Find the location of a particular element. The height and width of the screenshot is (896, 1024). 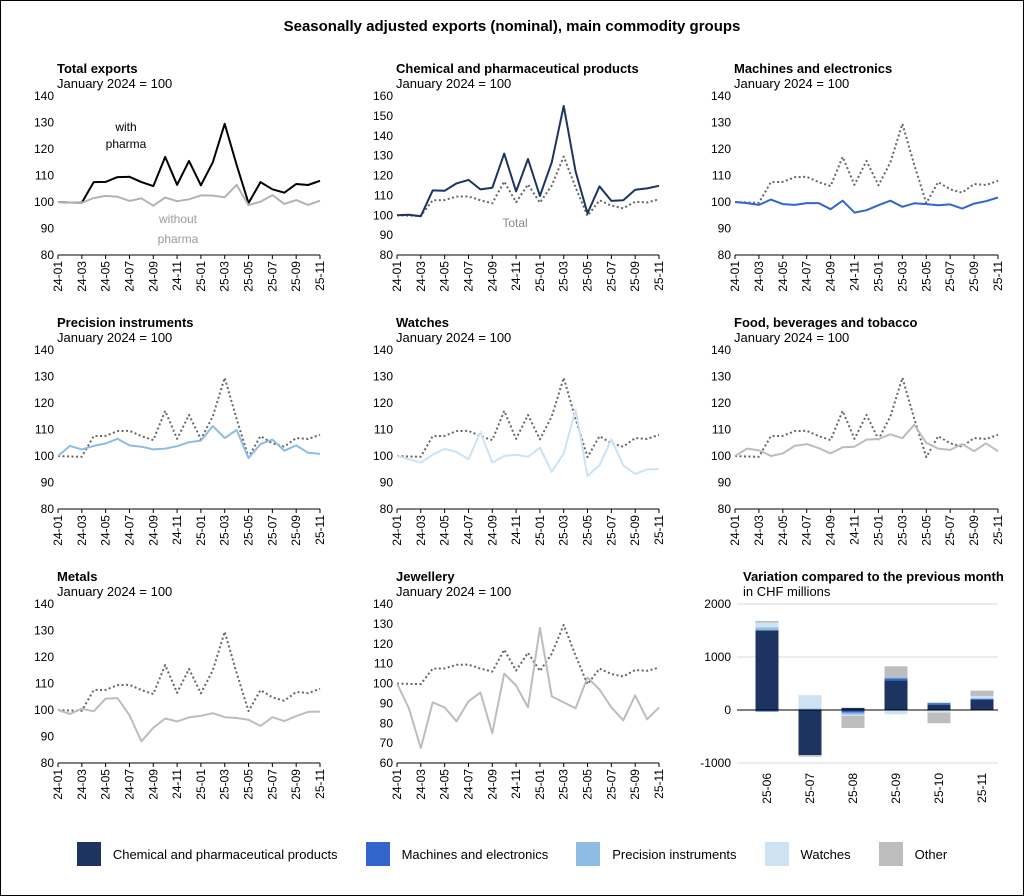

food-ytick-label: 100 is located at coordinates (721, 456).